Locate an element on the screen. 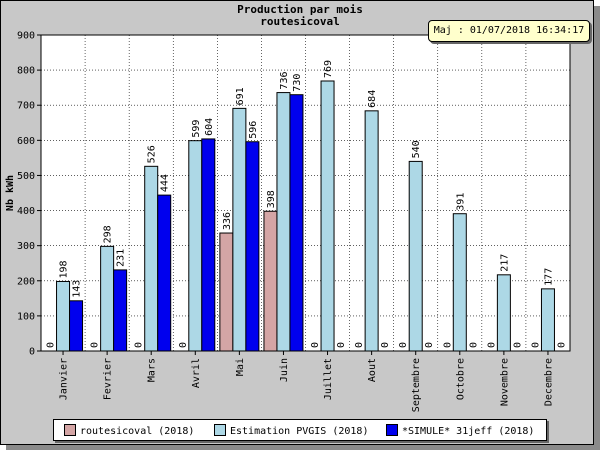 This screenshot has width=600, height=450. x-tick-label: Decembre is located at coordinates (548, 382).